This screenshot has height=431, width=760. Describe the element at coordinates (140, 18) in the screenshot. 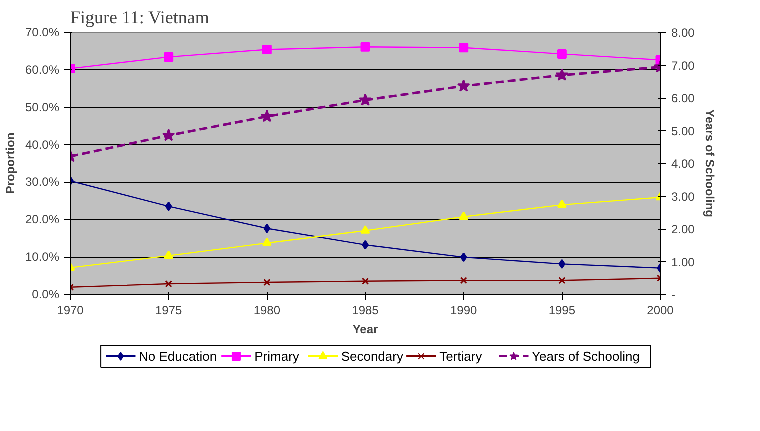

I see `chart-title: Figure 11: Vietnam` at that location.